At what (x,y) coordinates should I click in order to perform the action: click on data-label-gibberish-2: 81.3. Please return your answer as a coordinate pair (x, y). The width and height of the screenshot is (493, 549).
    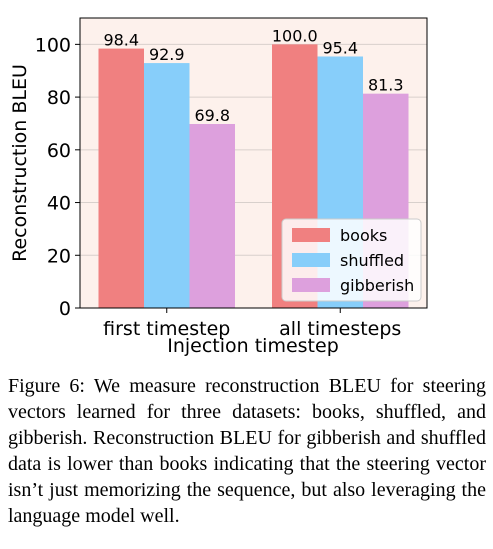
    Looking at the image, I should click on (386, 85).